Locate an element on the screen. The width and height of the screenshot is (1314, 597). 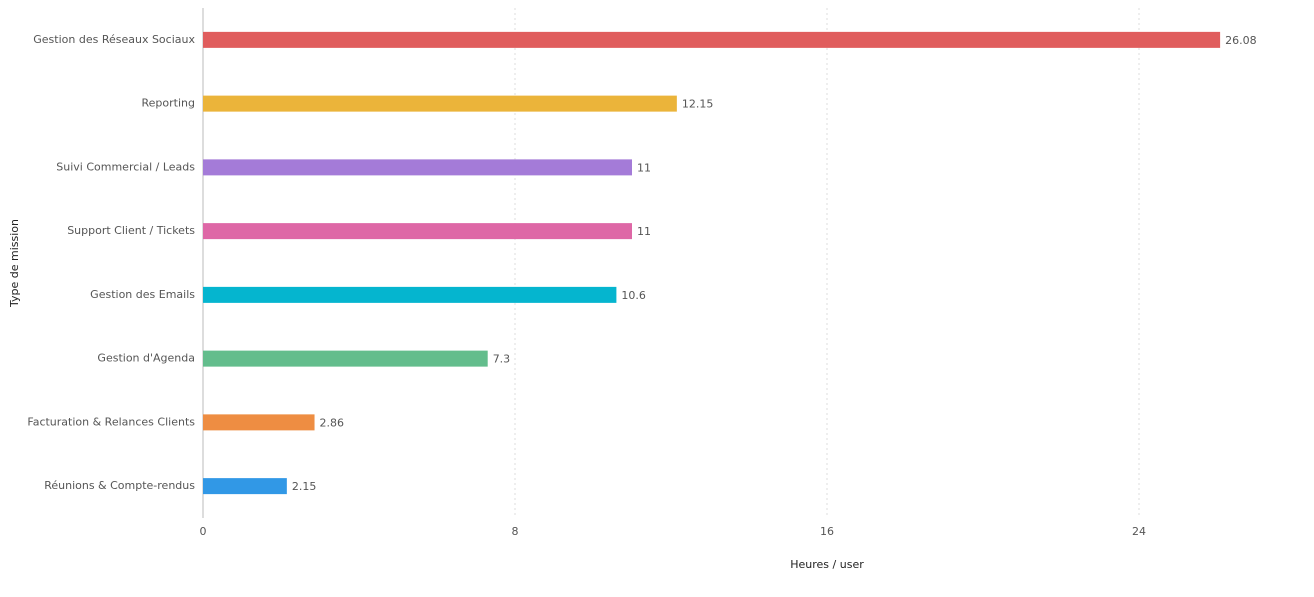
data-label: 26.08 is located at coordinates (1241, 40).